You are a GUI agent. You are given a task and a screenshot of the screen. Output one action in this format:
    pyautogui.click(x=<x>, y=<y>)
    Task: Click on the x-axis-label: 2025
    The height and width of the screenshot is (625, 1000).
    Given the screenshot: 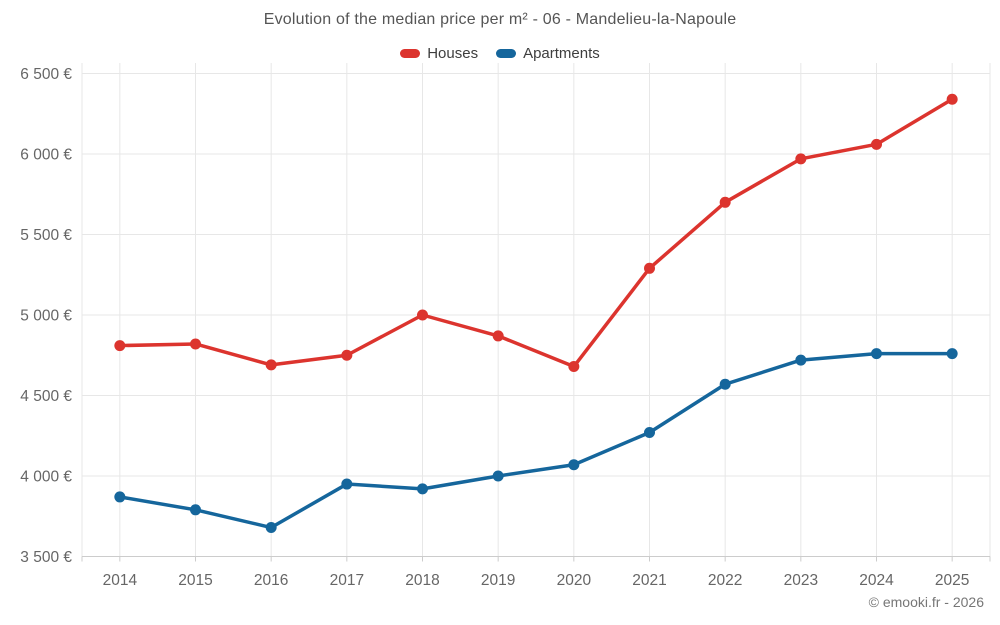 What is the action you would take?
    pyautogui.click(x=952, y=580)
    